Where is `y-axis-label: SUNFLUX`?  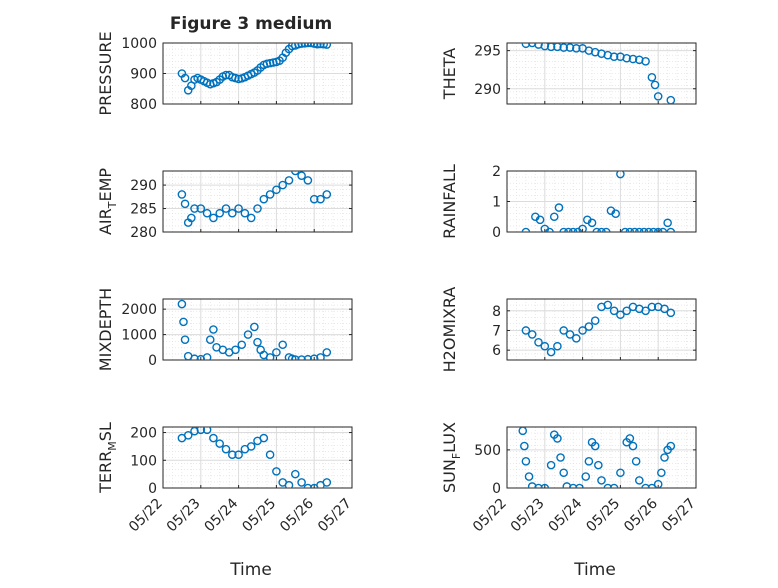
y-axis-label: SUNFLUX is located at coordinates (451, 457).